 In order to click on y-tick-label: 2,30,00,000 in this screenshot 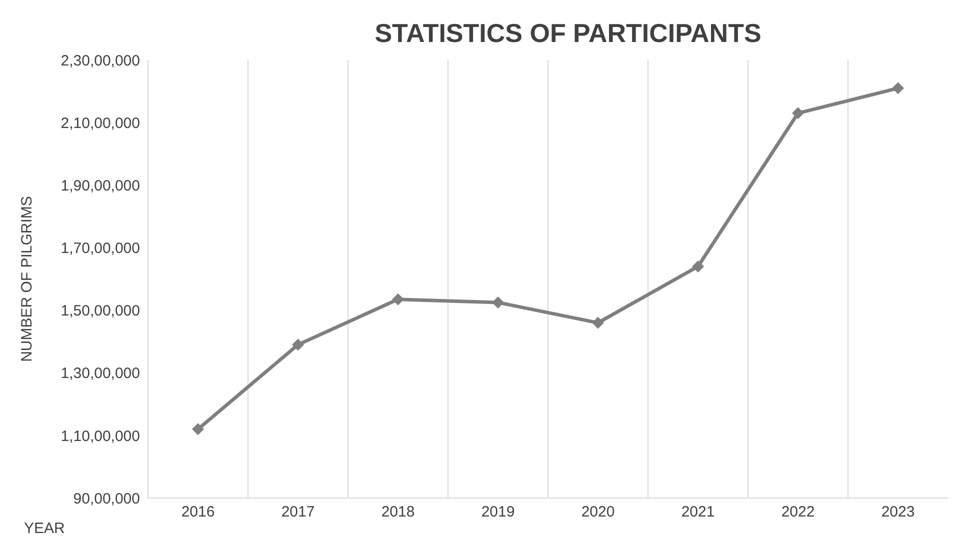, I will do `click(100, 61)`.